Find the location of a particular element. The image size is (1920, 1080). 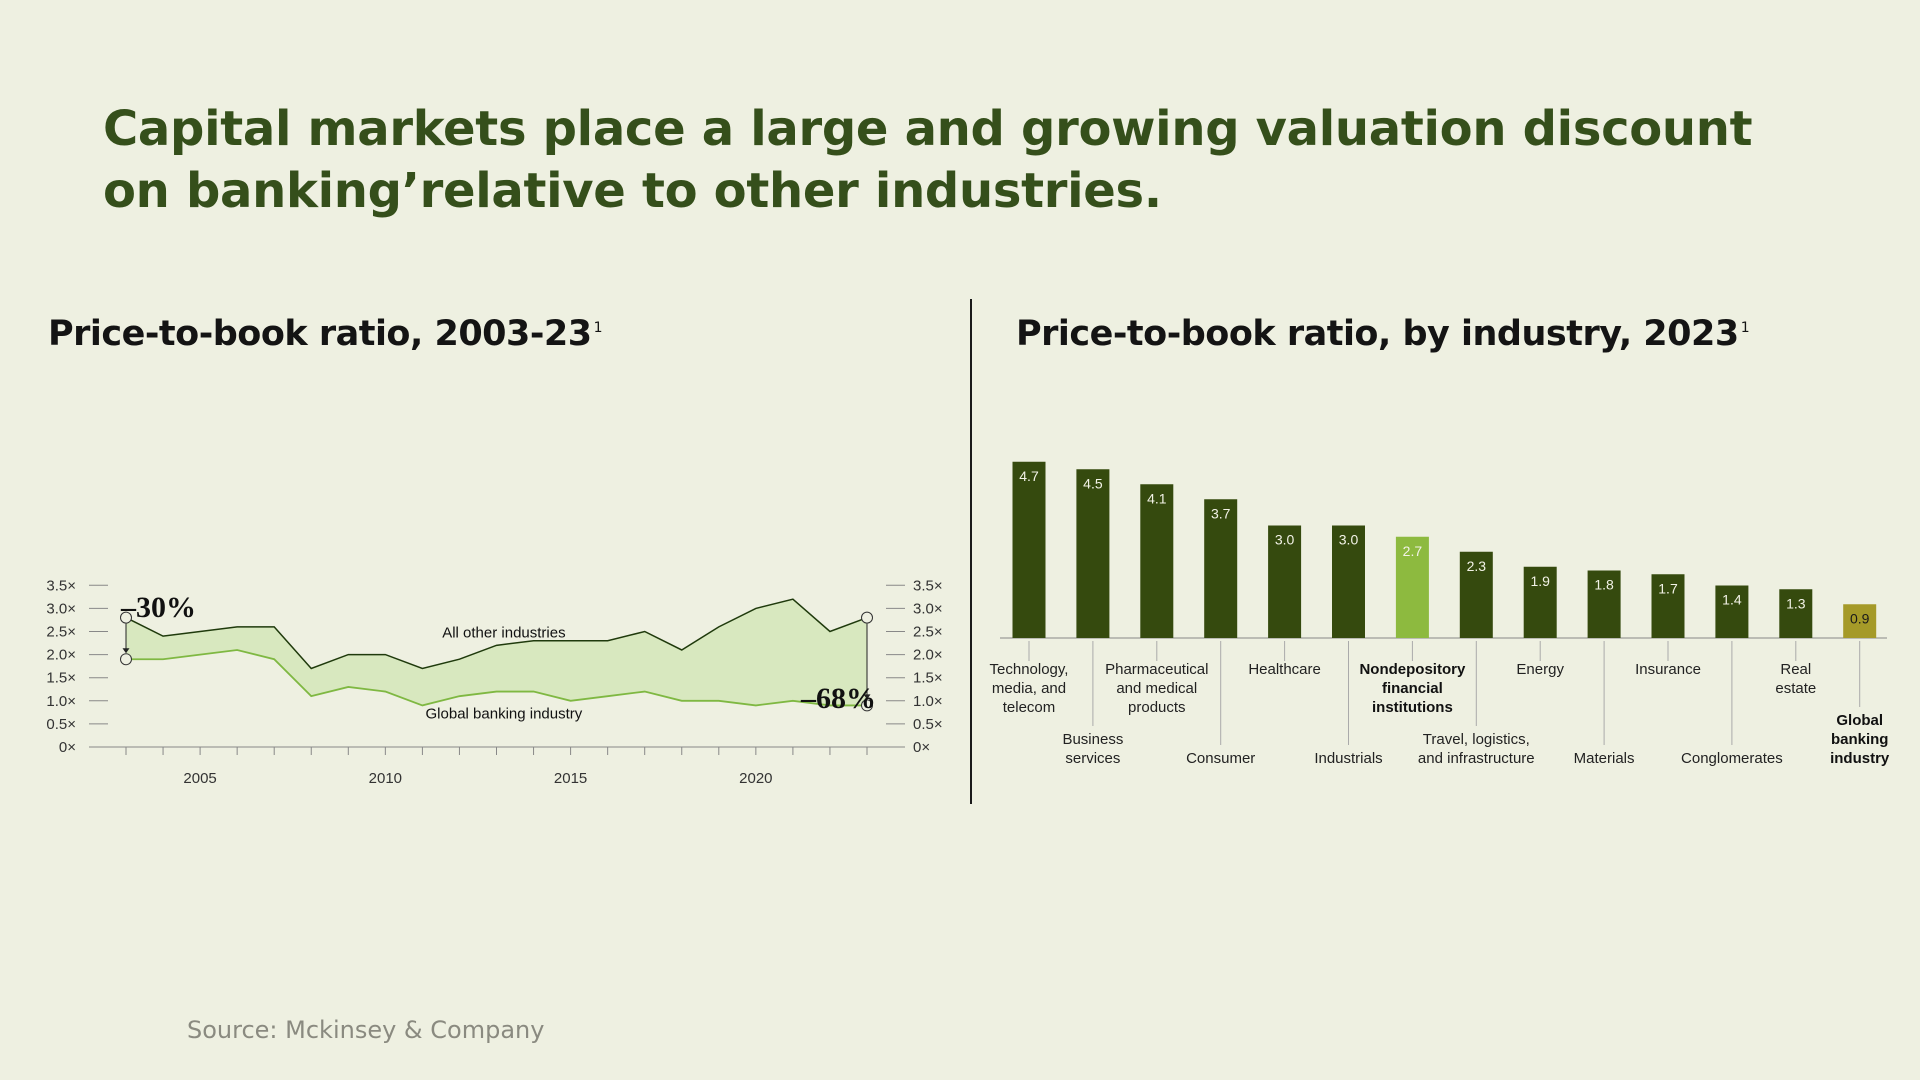

y-tick-label-left: 1.5× is located at coordinates (61, 678).